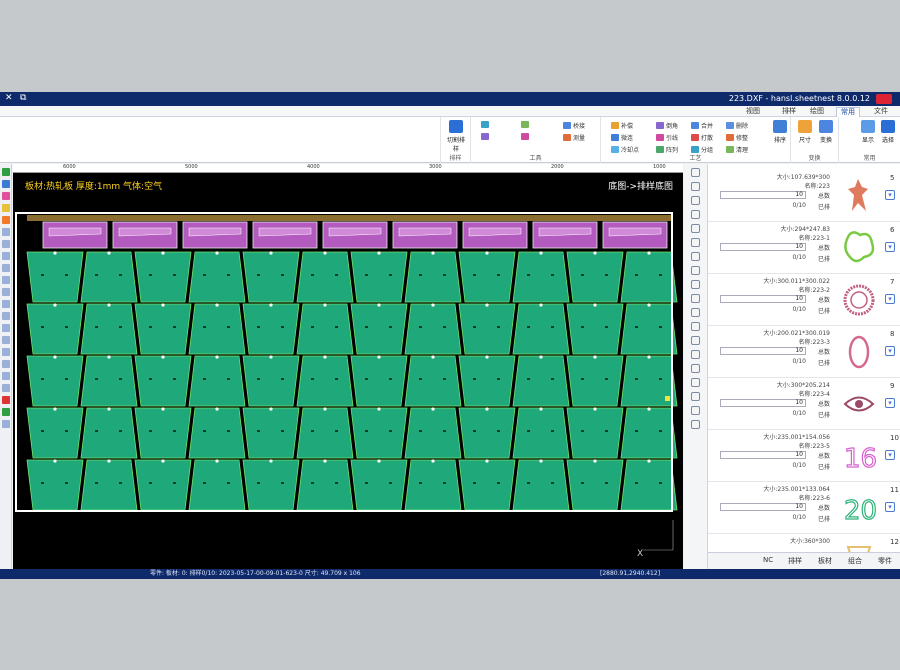 This screenshot has width=900, height=670. What do you see at coordinates (622, 137) in the screenshot?
I see `microjoint-button: 微连` at bounding box center [622, 137].